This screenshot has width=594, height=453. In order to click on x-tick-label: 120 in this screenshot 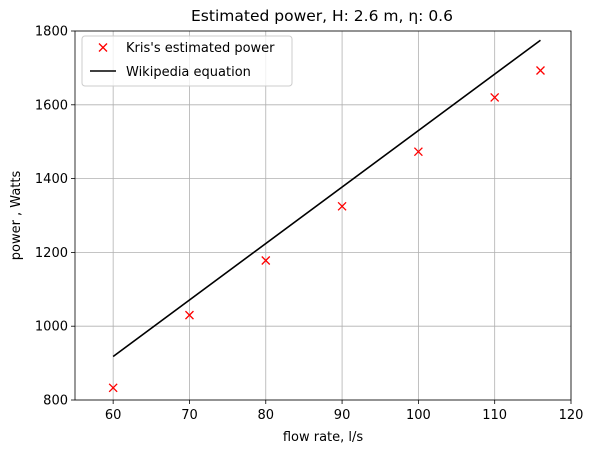, I will do `click(571, 415)`.